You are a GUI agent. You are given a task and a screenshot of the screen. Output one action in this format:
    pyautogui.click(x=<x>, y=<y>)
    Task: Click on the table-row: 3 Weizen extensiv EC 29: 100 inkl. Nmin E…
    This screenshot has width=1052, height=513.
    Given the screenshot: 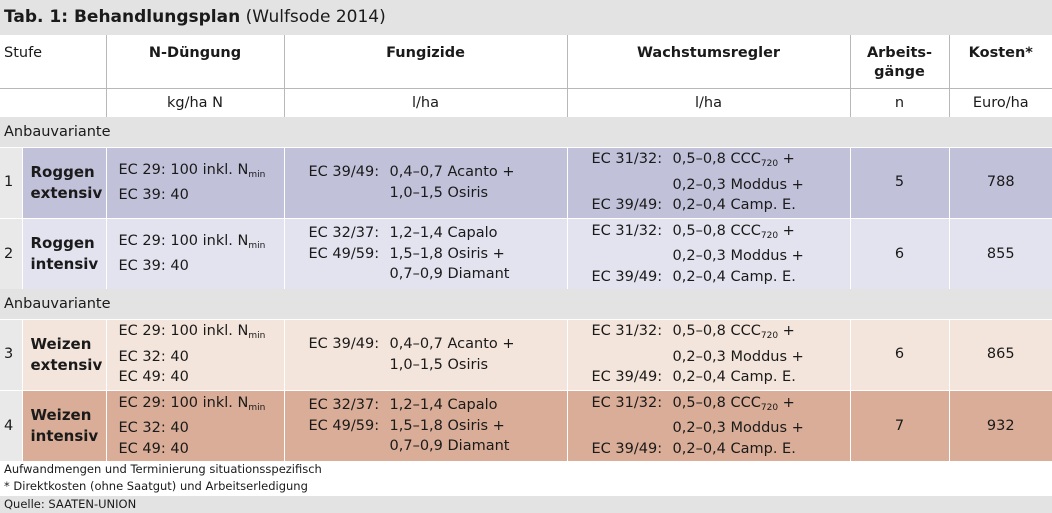 What is the action you would take?
    pyautogui.click(x=526, y=354)
    